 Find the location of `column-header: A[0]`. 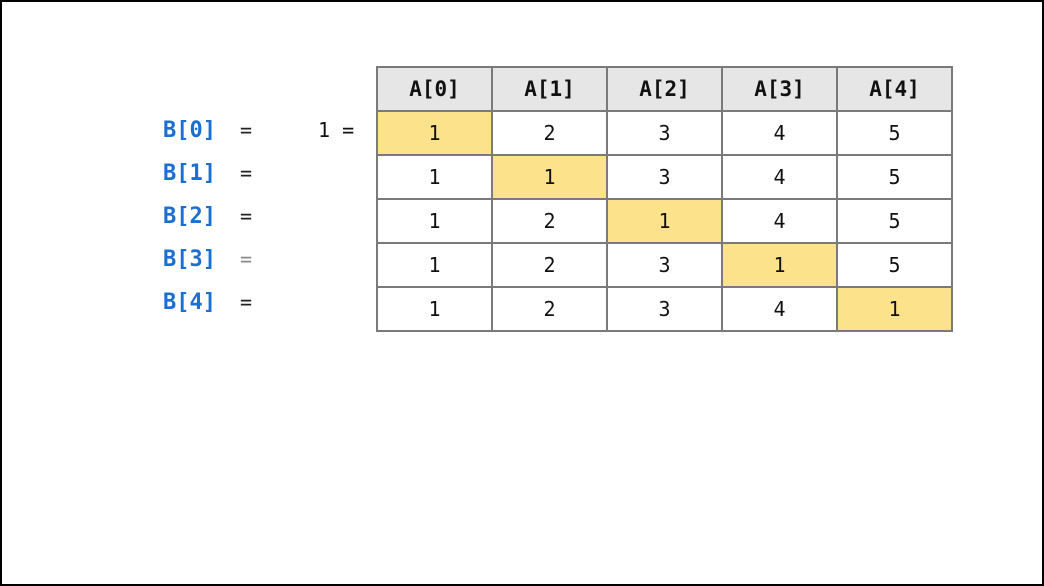

column-header: A[0] is located at coordinates (434, 89).